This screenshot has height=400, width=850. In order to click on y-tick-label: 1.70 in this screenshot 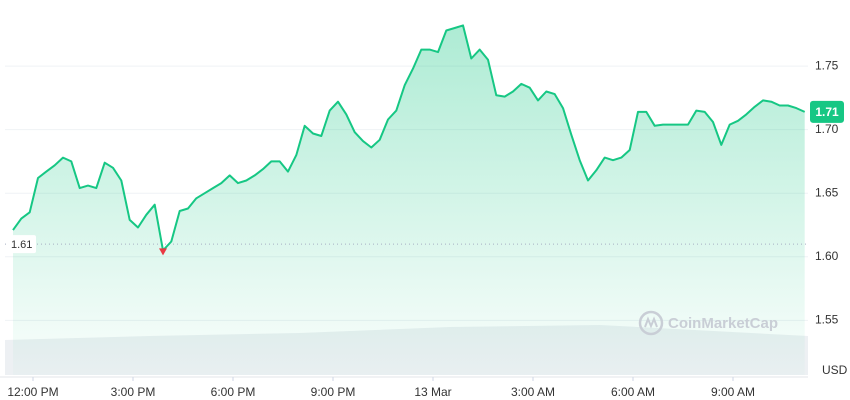, I will do `click(827, 129)`.